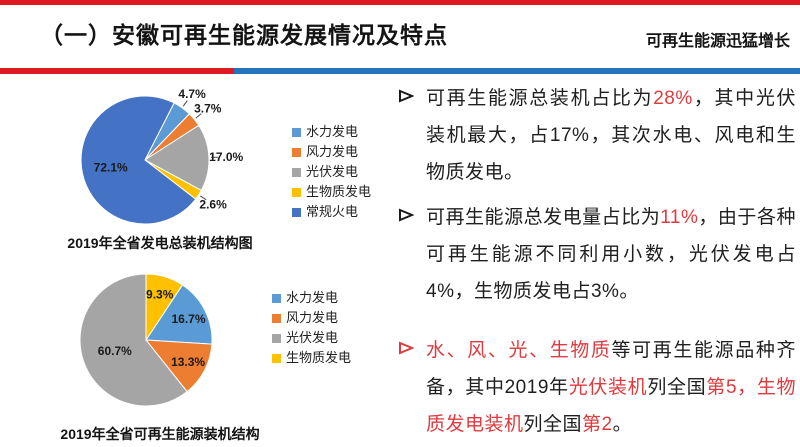  I want to click on chart-caption-renewable-capacity: 2019年全省可再生能源装机结构, so click(160, 434).